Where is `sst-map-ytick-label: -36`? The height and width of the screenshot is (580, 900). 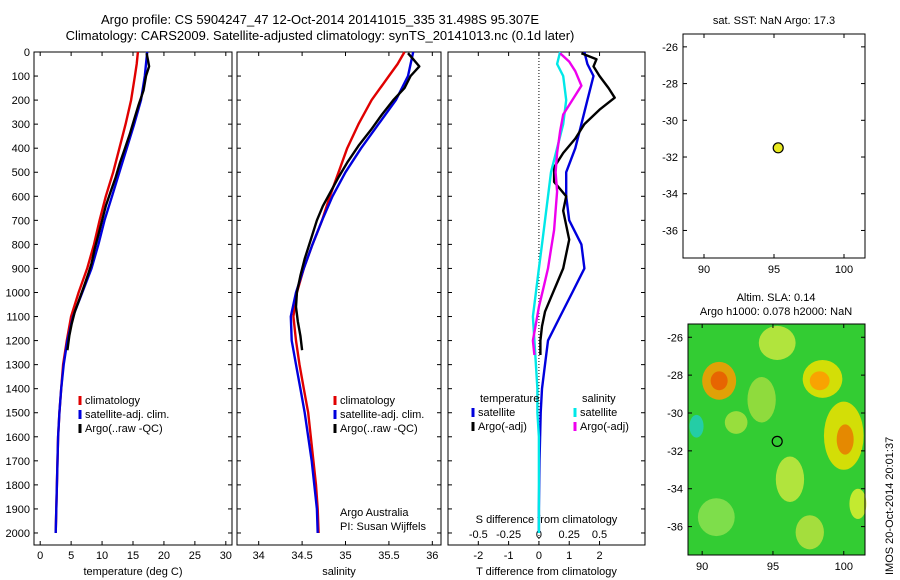
sst-map-ytick-label: -36 is located at coordinates (670, 231).